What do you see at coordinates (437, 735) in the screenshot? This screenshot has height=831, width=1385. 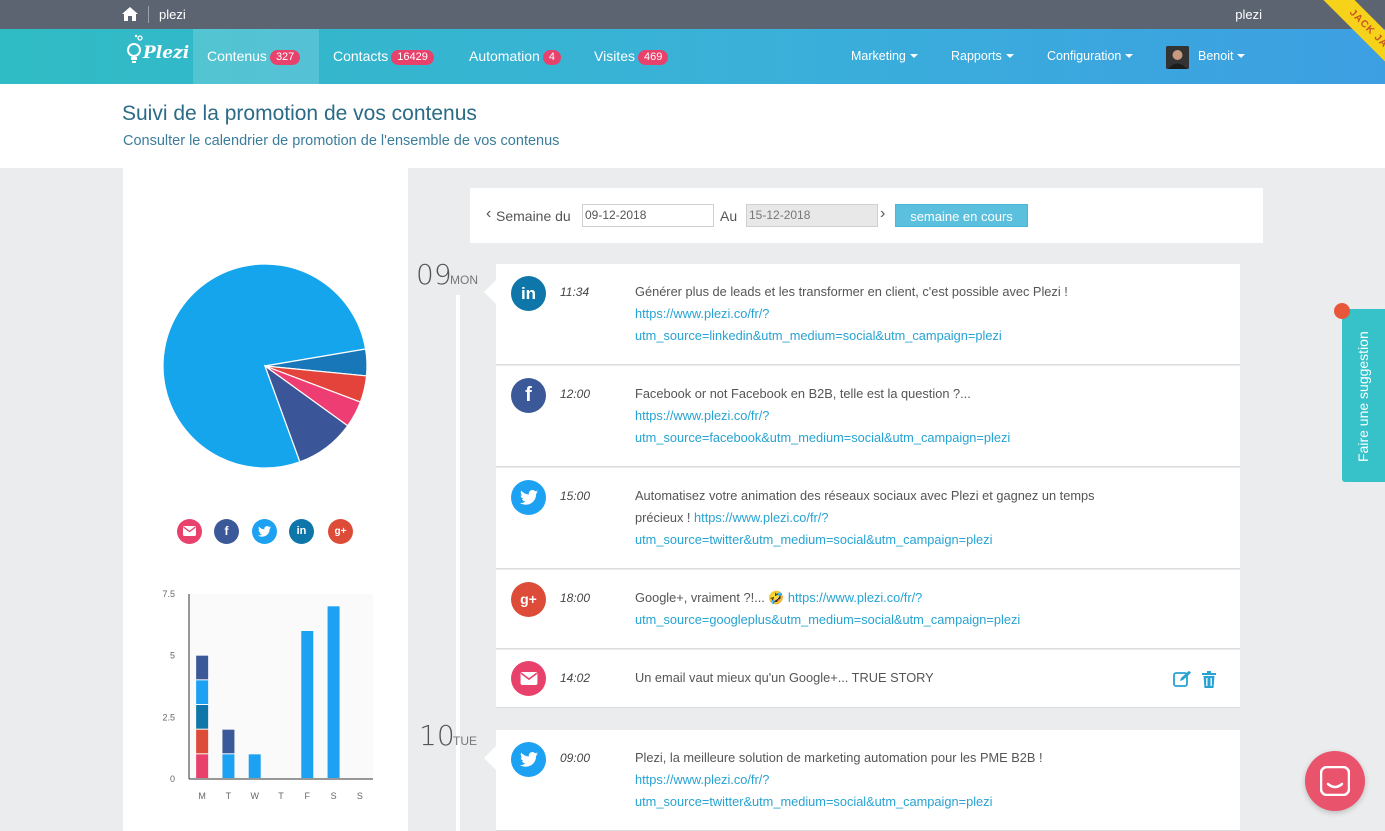 I see `day-number: 10` at bounding box center [437, 735].